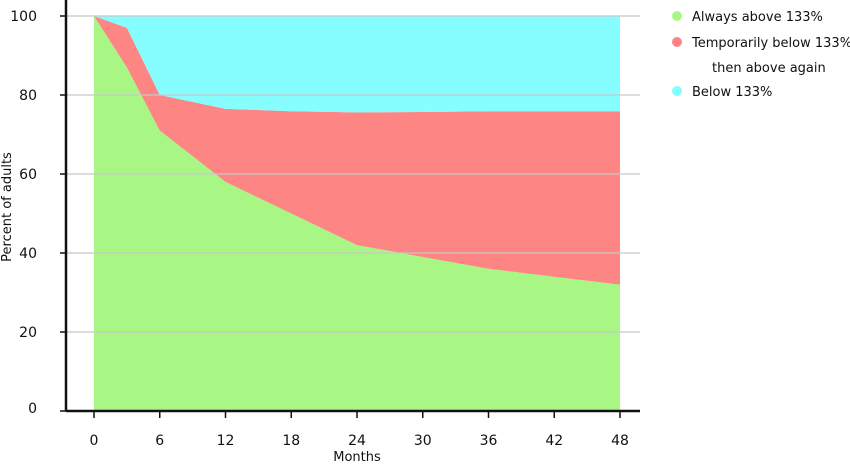 This screenshot has width=850, height=464. What do you see at coordinates (28, 333) in the screenshot?
I see `y-tick-label-1: 20` at bounding box center [28, 333].